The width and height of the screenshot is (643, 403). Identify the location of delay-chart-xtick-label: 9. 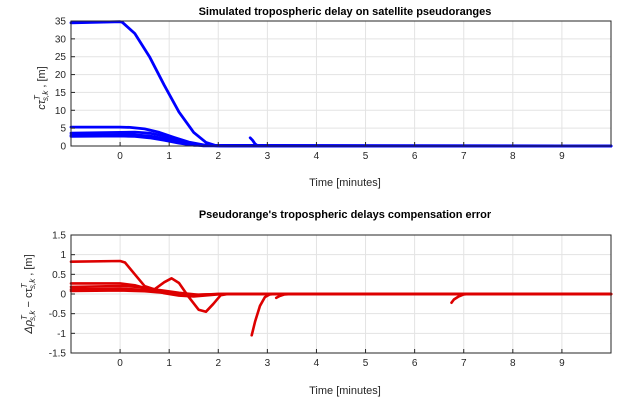
(562, 156).